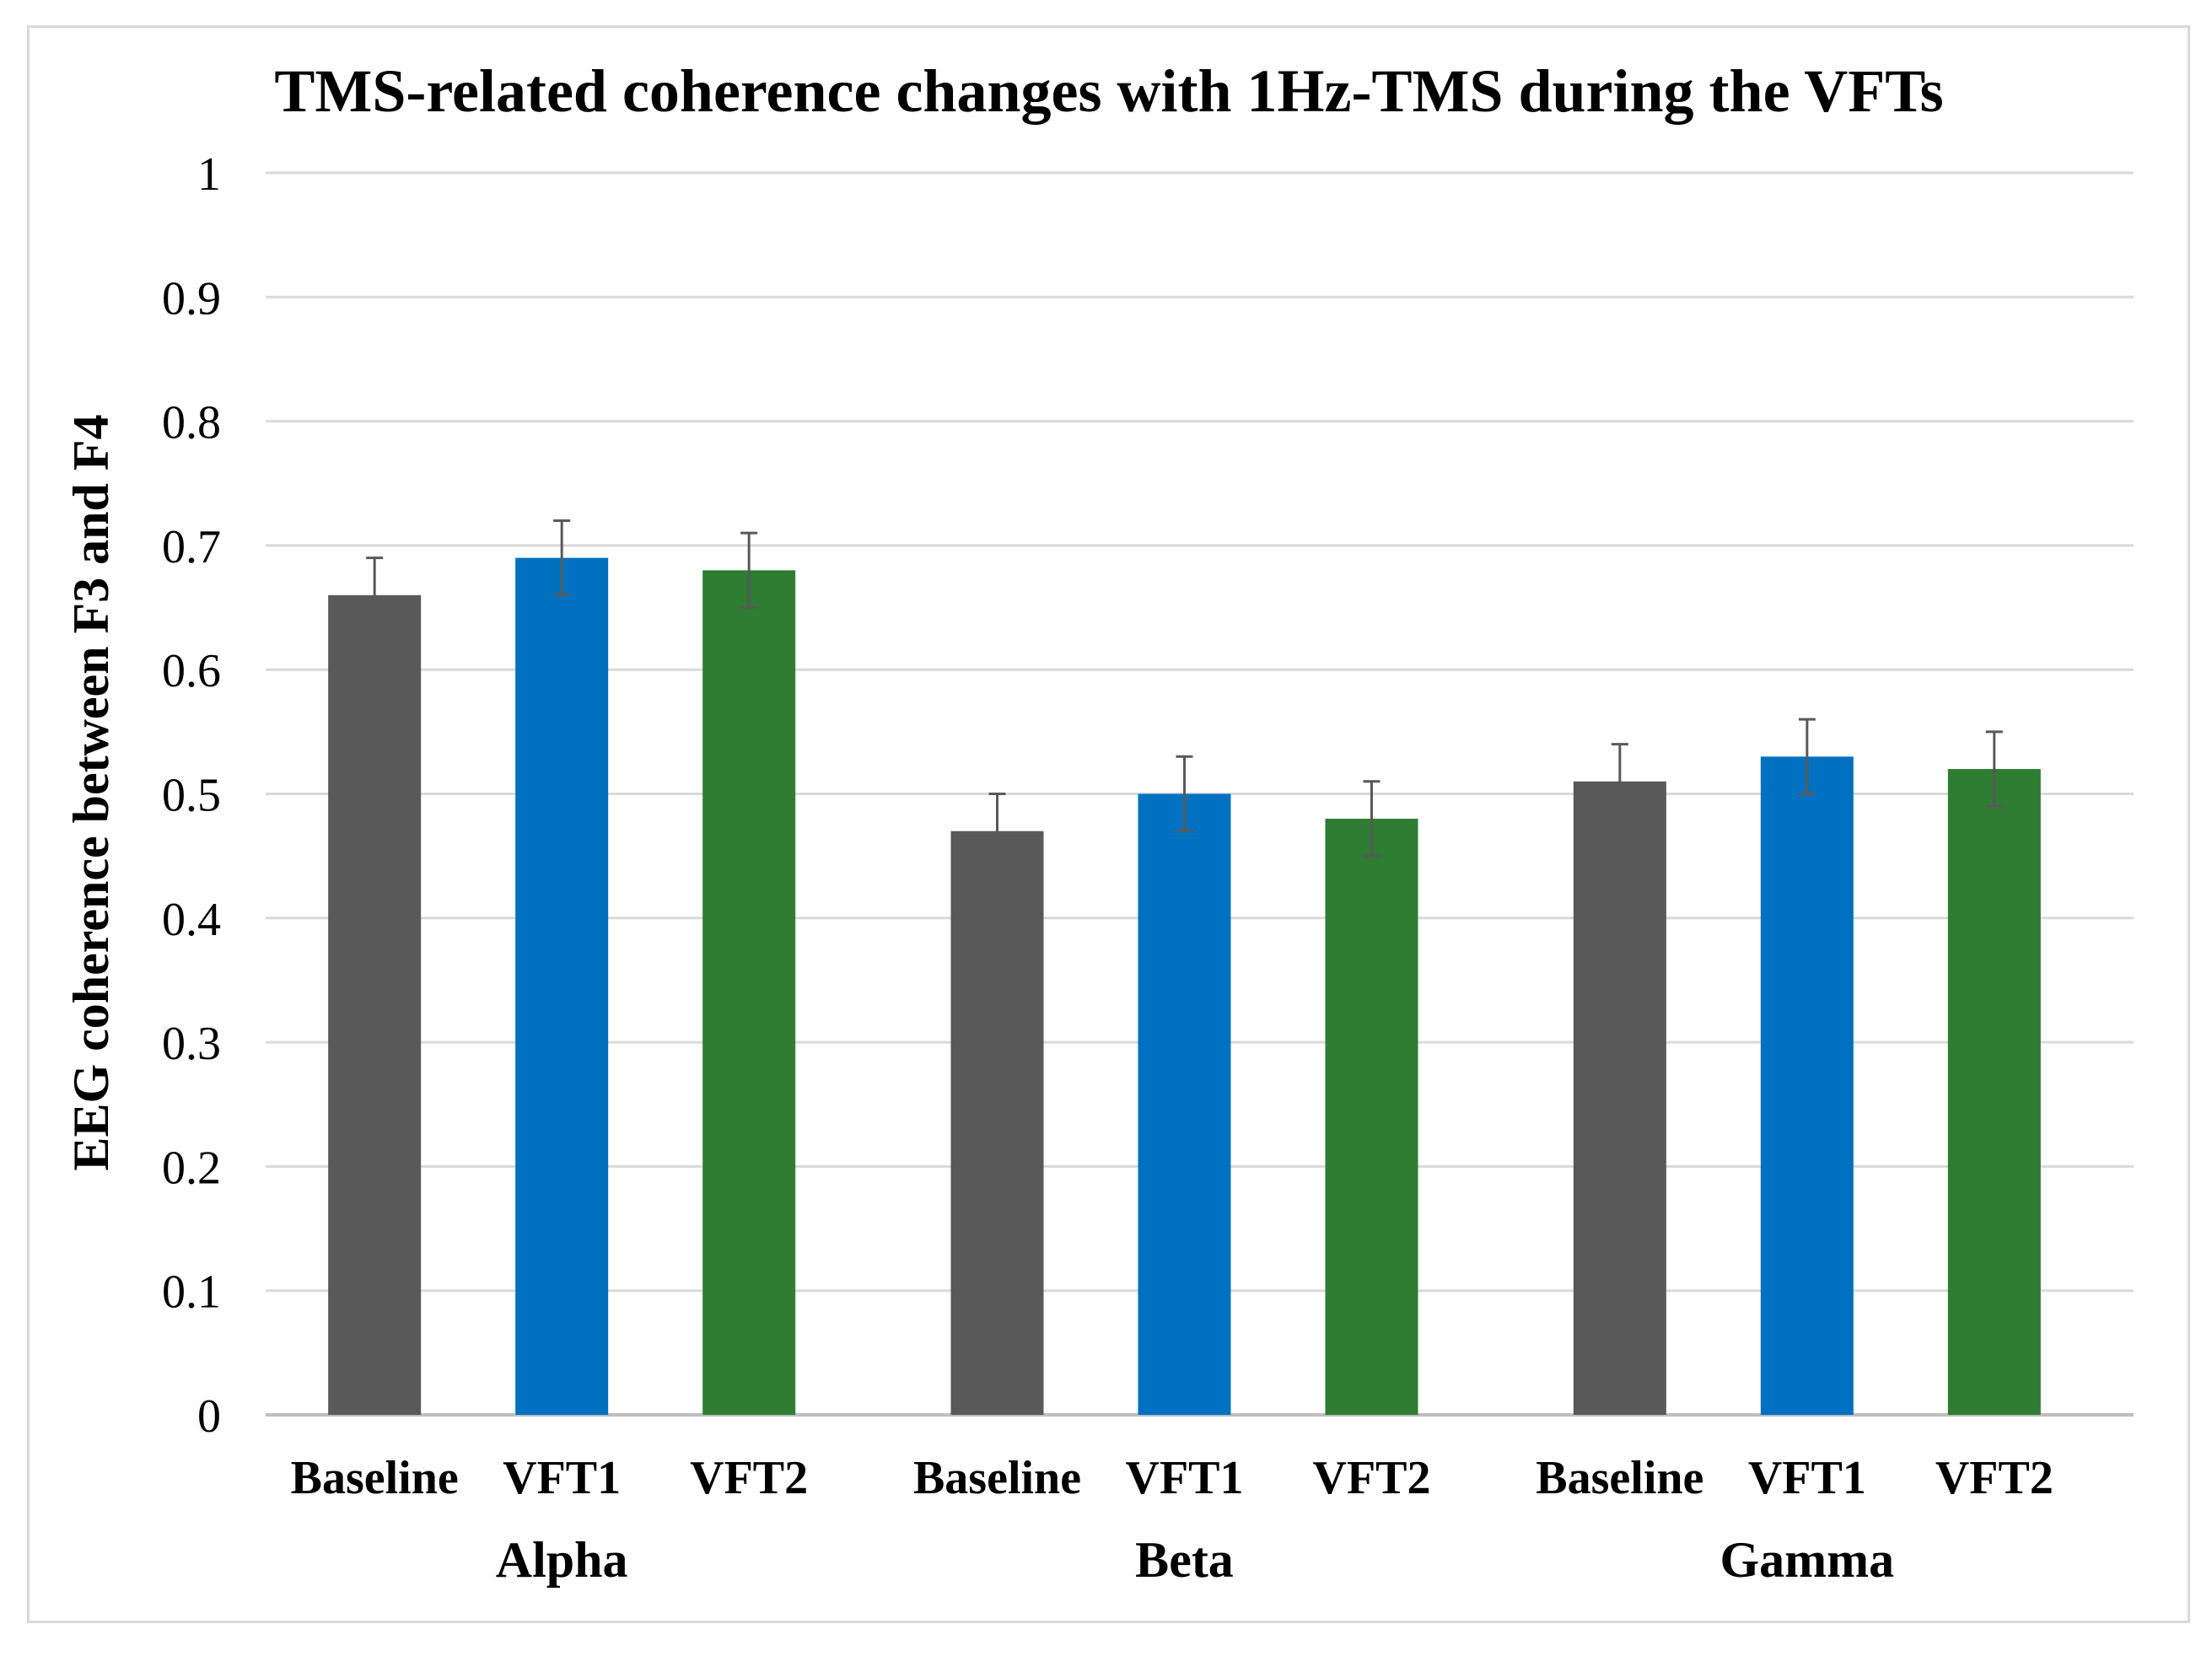 Image resolution: width=2212 pixels, height=1656 pixels. I want to click on y-tick-label: 0.6, so click(191, 671).